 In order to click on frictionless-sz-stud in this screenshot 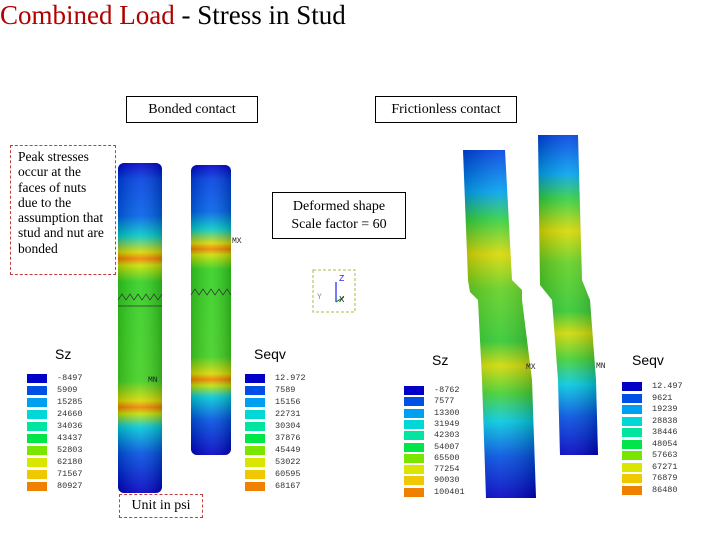, I will do `click(499, 324)`.